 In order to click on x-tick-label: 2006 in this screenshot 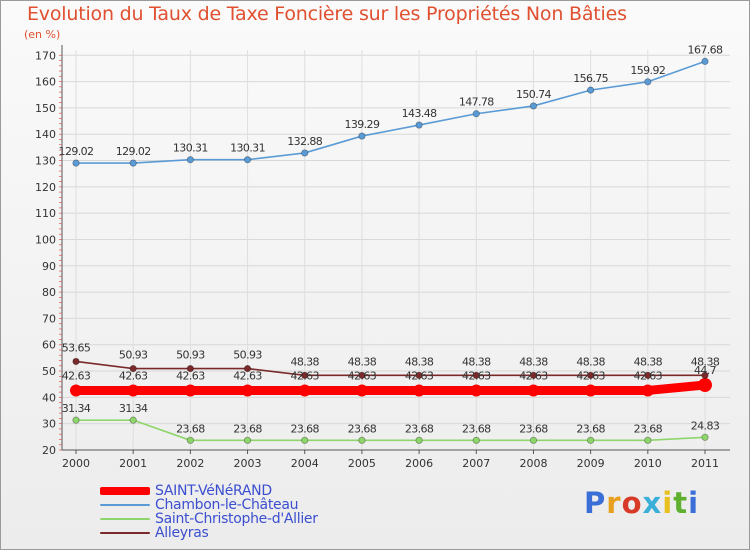, I will do `click(419, 463)`.